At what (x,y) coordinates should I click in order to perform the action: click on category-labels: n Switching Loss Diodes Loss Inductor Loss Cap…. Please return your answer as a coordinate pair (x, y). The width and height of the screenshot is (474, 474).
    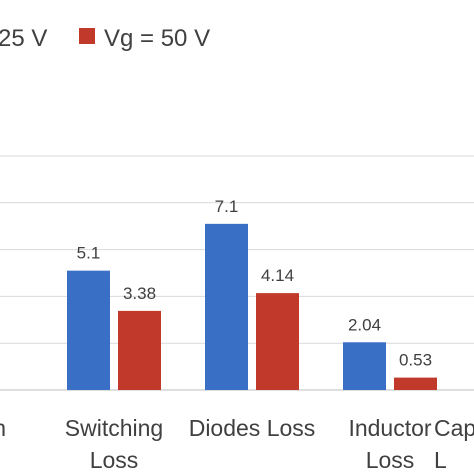
    Looking at the image, I should click on (237, 444).